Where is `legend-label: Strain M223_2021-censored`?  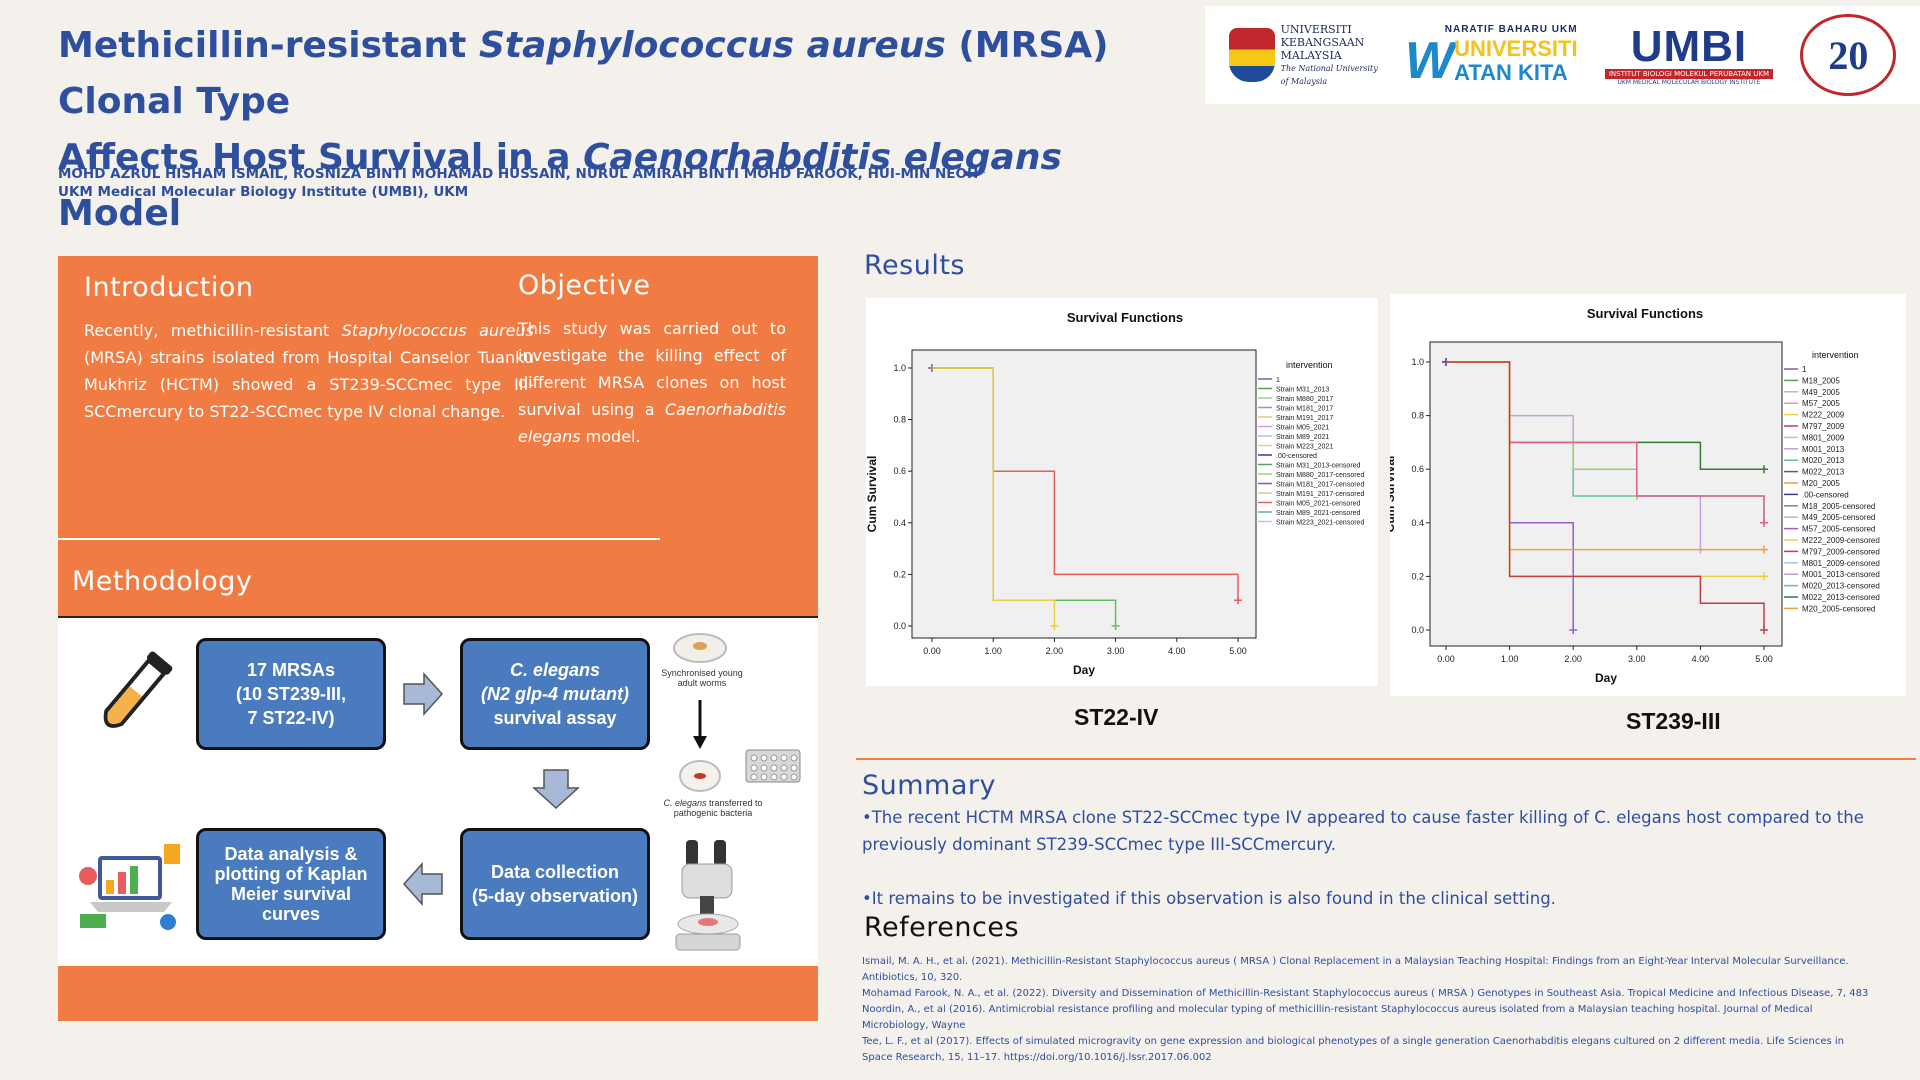 legend-label: Strain M223_2021-censored is located at coordinates (1320, 523).